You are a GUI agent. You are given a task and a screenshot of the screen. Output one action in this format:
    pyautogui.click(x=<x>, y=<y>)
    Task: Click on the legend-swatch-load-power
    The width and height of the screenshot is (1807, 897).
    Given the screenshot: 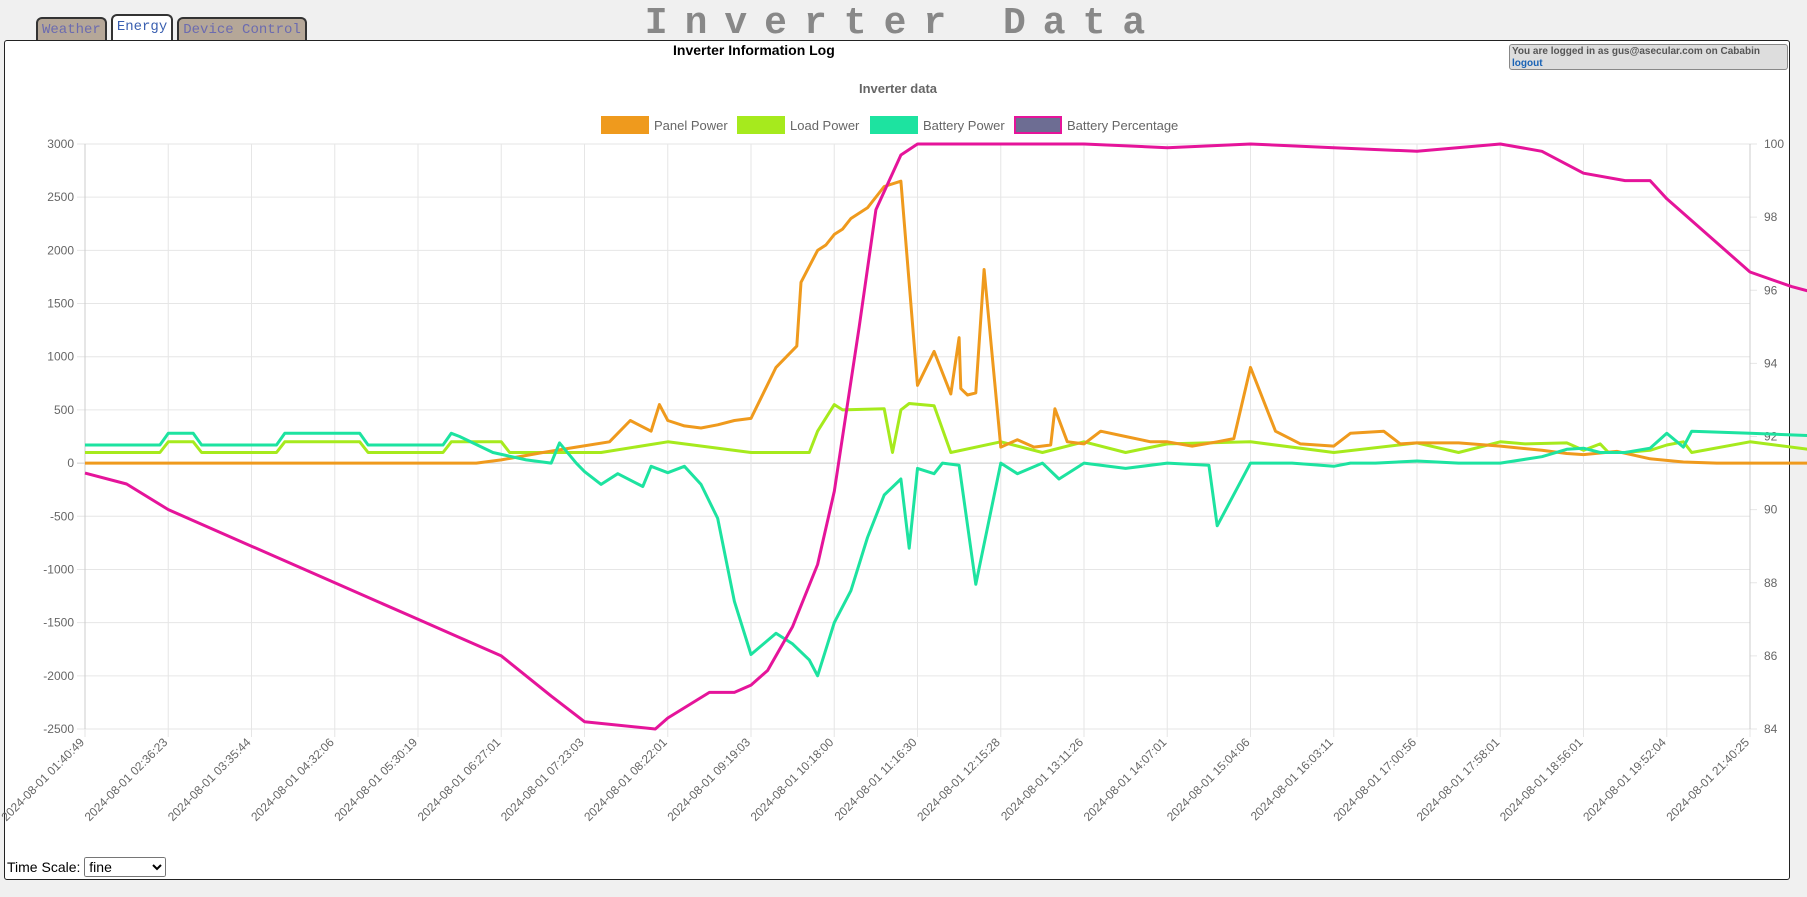 What is the action you would take?
    pyautogui.click(x=761, y=125)
    